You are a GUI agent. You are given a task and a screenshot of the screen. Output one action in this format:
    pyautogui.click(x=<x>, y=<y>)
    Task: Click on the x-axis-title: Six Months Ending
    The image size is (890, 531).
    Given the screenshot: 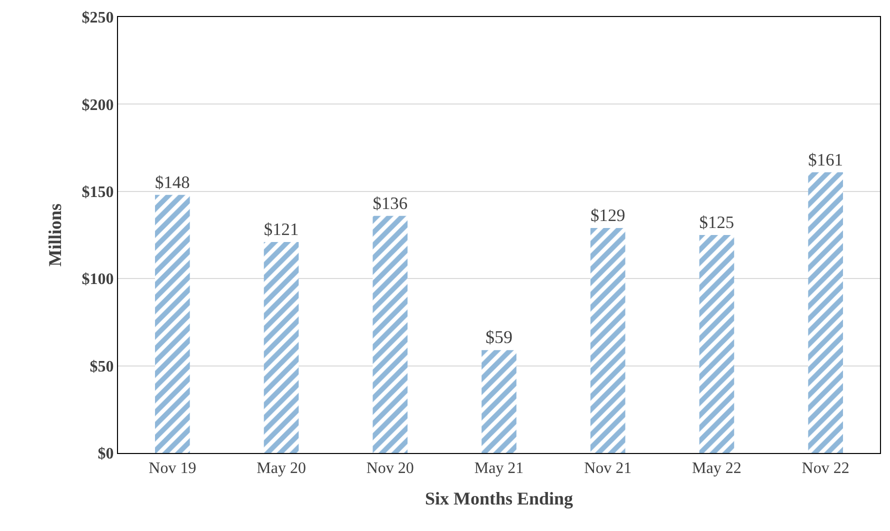 What is the action you would take?
    pyautogui.click(x=499, y=498)
    